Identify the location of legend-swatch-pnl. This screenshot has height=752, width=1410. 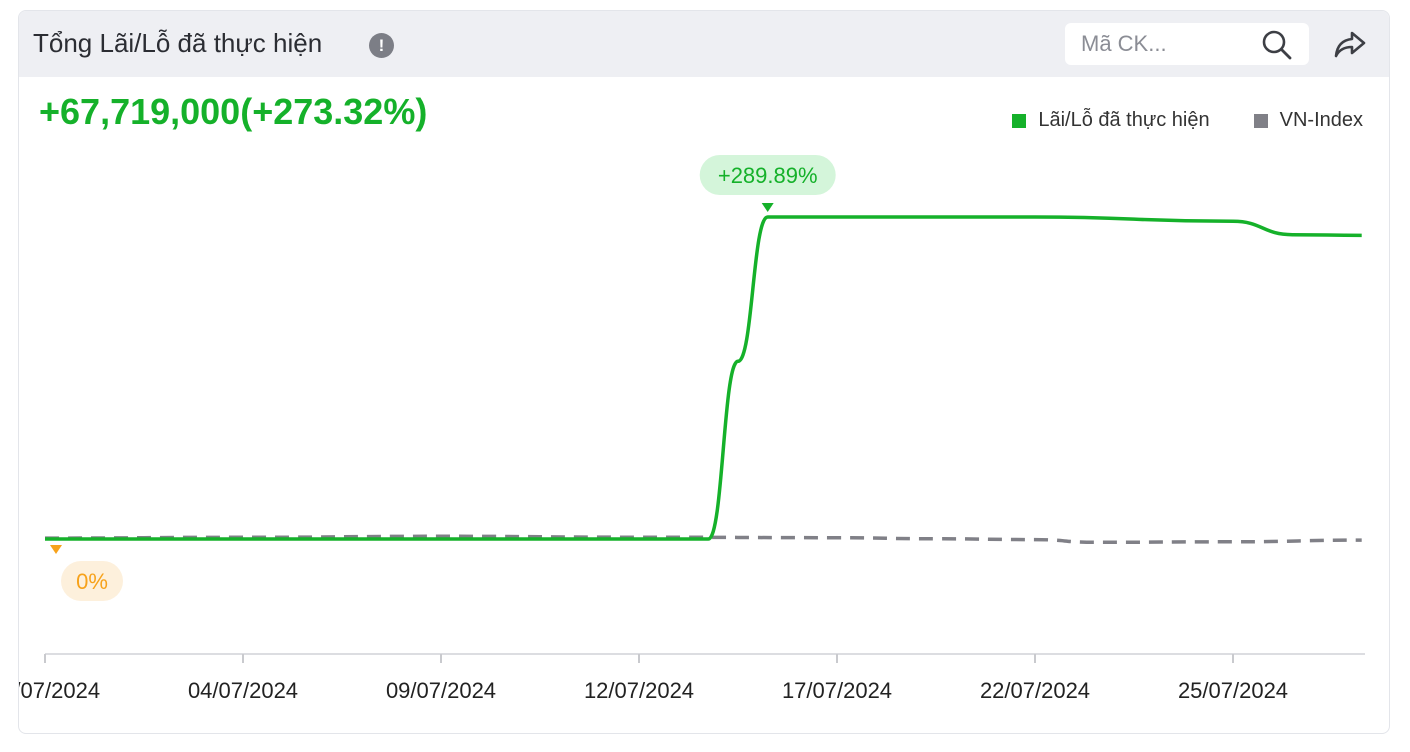
(1019, 120).